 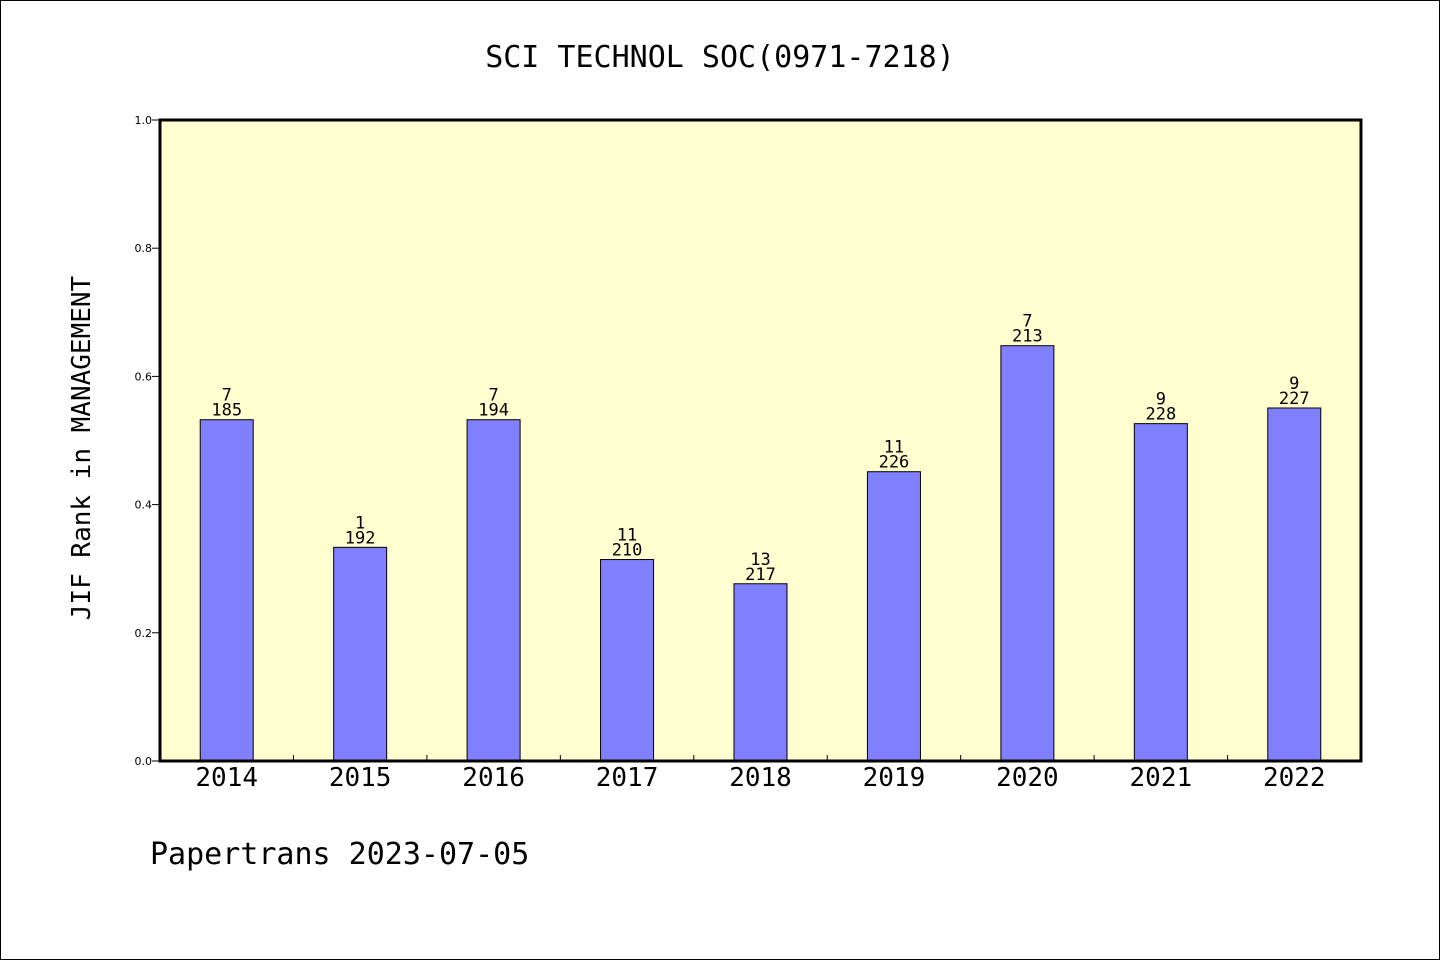 I want to click on x-tick-label: 2022, so click(x=1294, y=778).